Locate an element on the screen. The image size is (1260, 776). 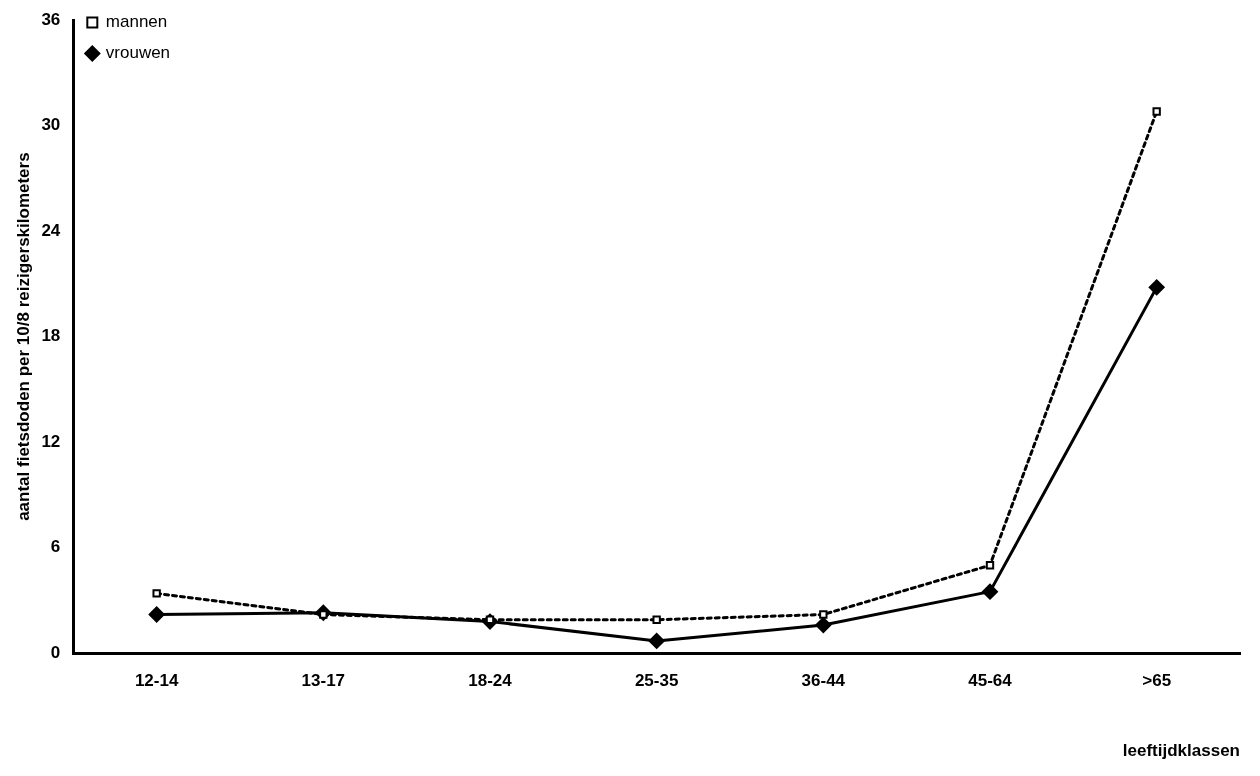
x-axis-title: leeftijdklassen is located at coordinates (1181, 751).